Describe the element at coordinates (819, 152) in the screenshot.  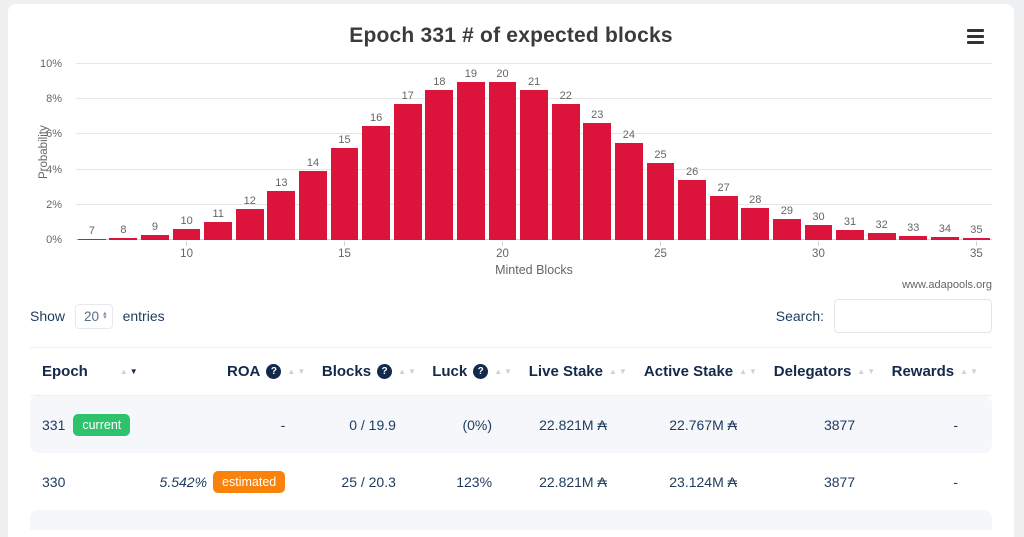
I see `bar-slot: 30` at that location.